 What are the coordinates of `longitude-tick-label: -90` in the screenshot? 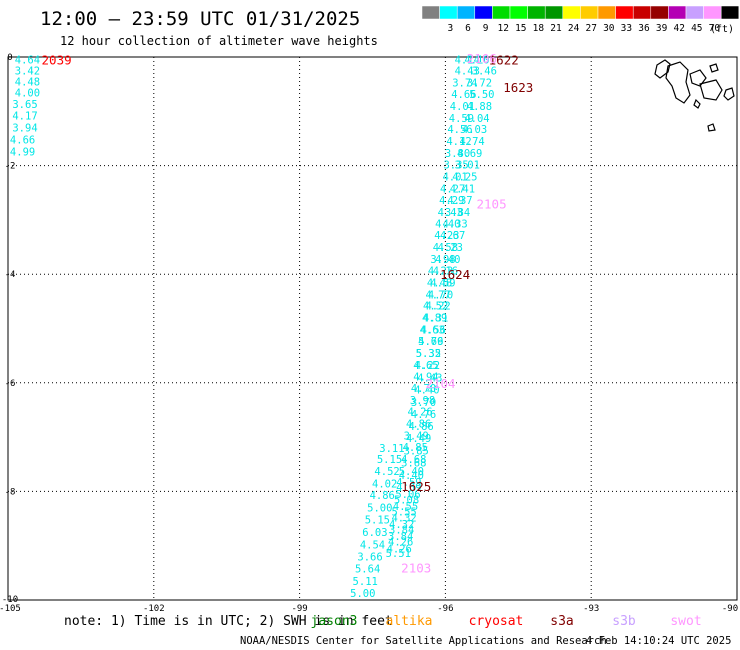 It's located at (730, 609).